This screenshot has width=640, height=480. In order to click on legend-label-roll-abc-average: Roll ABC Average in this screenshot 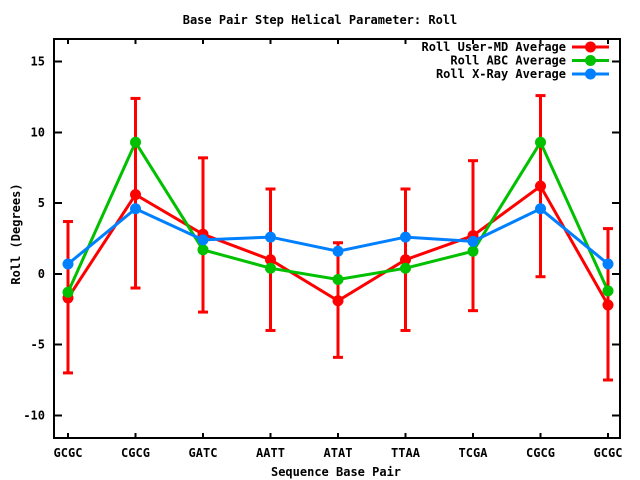, I will do `click(508, 61)`.